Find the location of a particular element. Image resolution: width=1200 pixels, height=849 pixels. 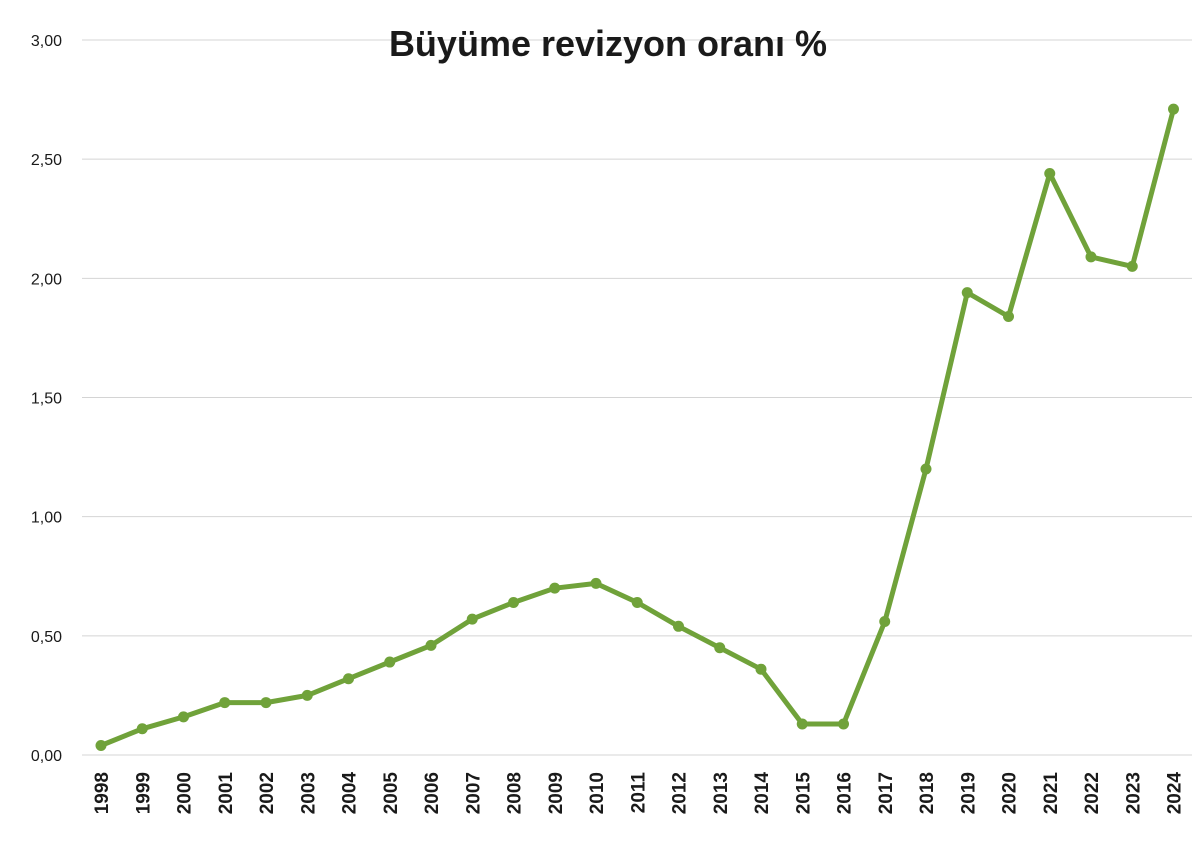

x-tick-label: 2018 is located at coordinates (927, 793).